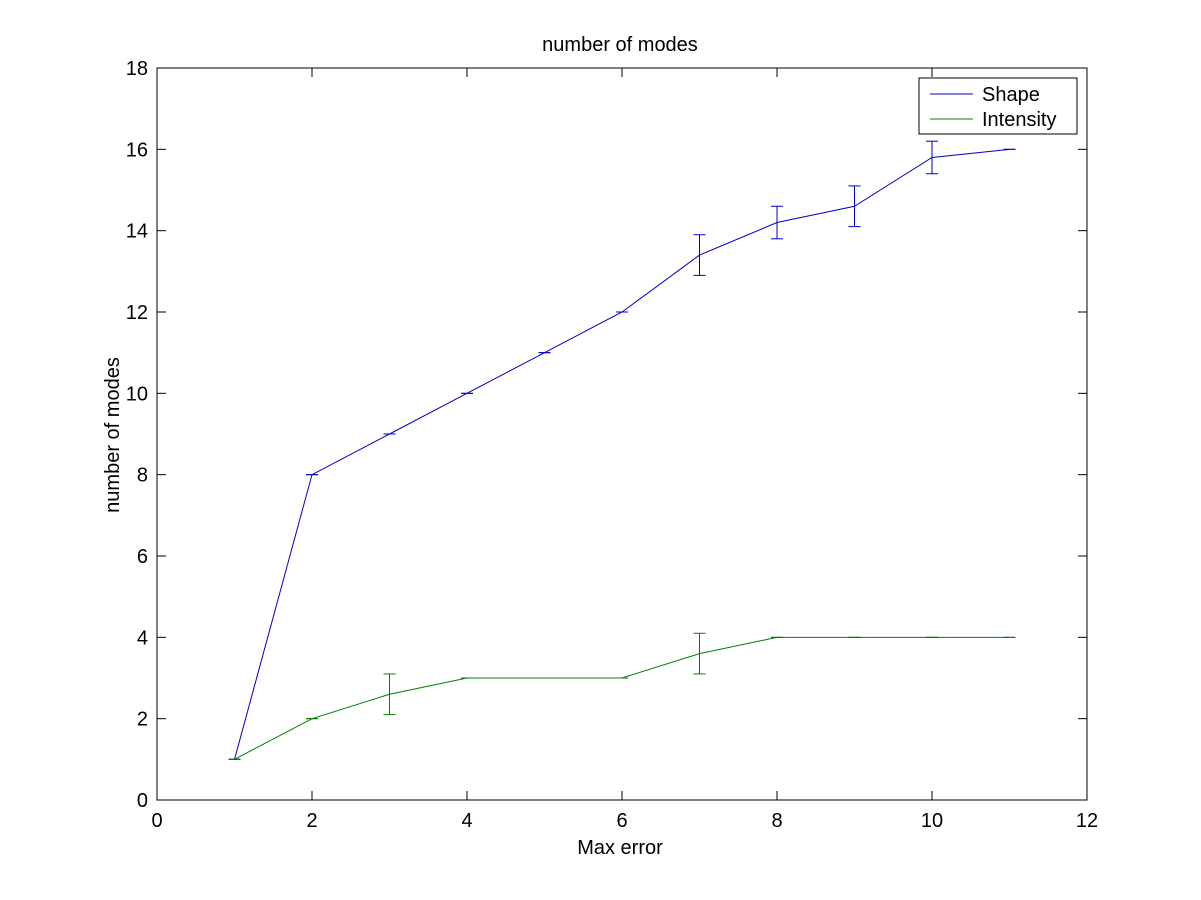 The height and width of the screenshot is (900, 1201). Describe the element at coordinates (1019, 120) in the screenshot. I see `legend-label: Intensity` at that location.